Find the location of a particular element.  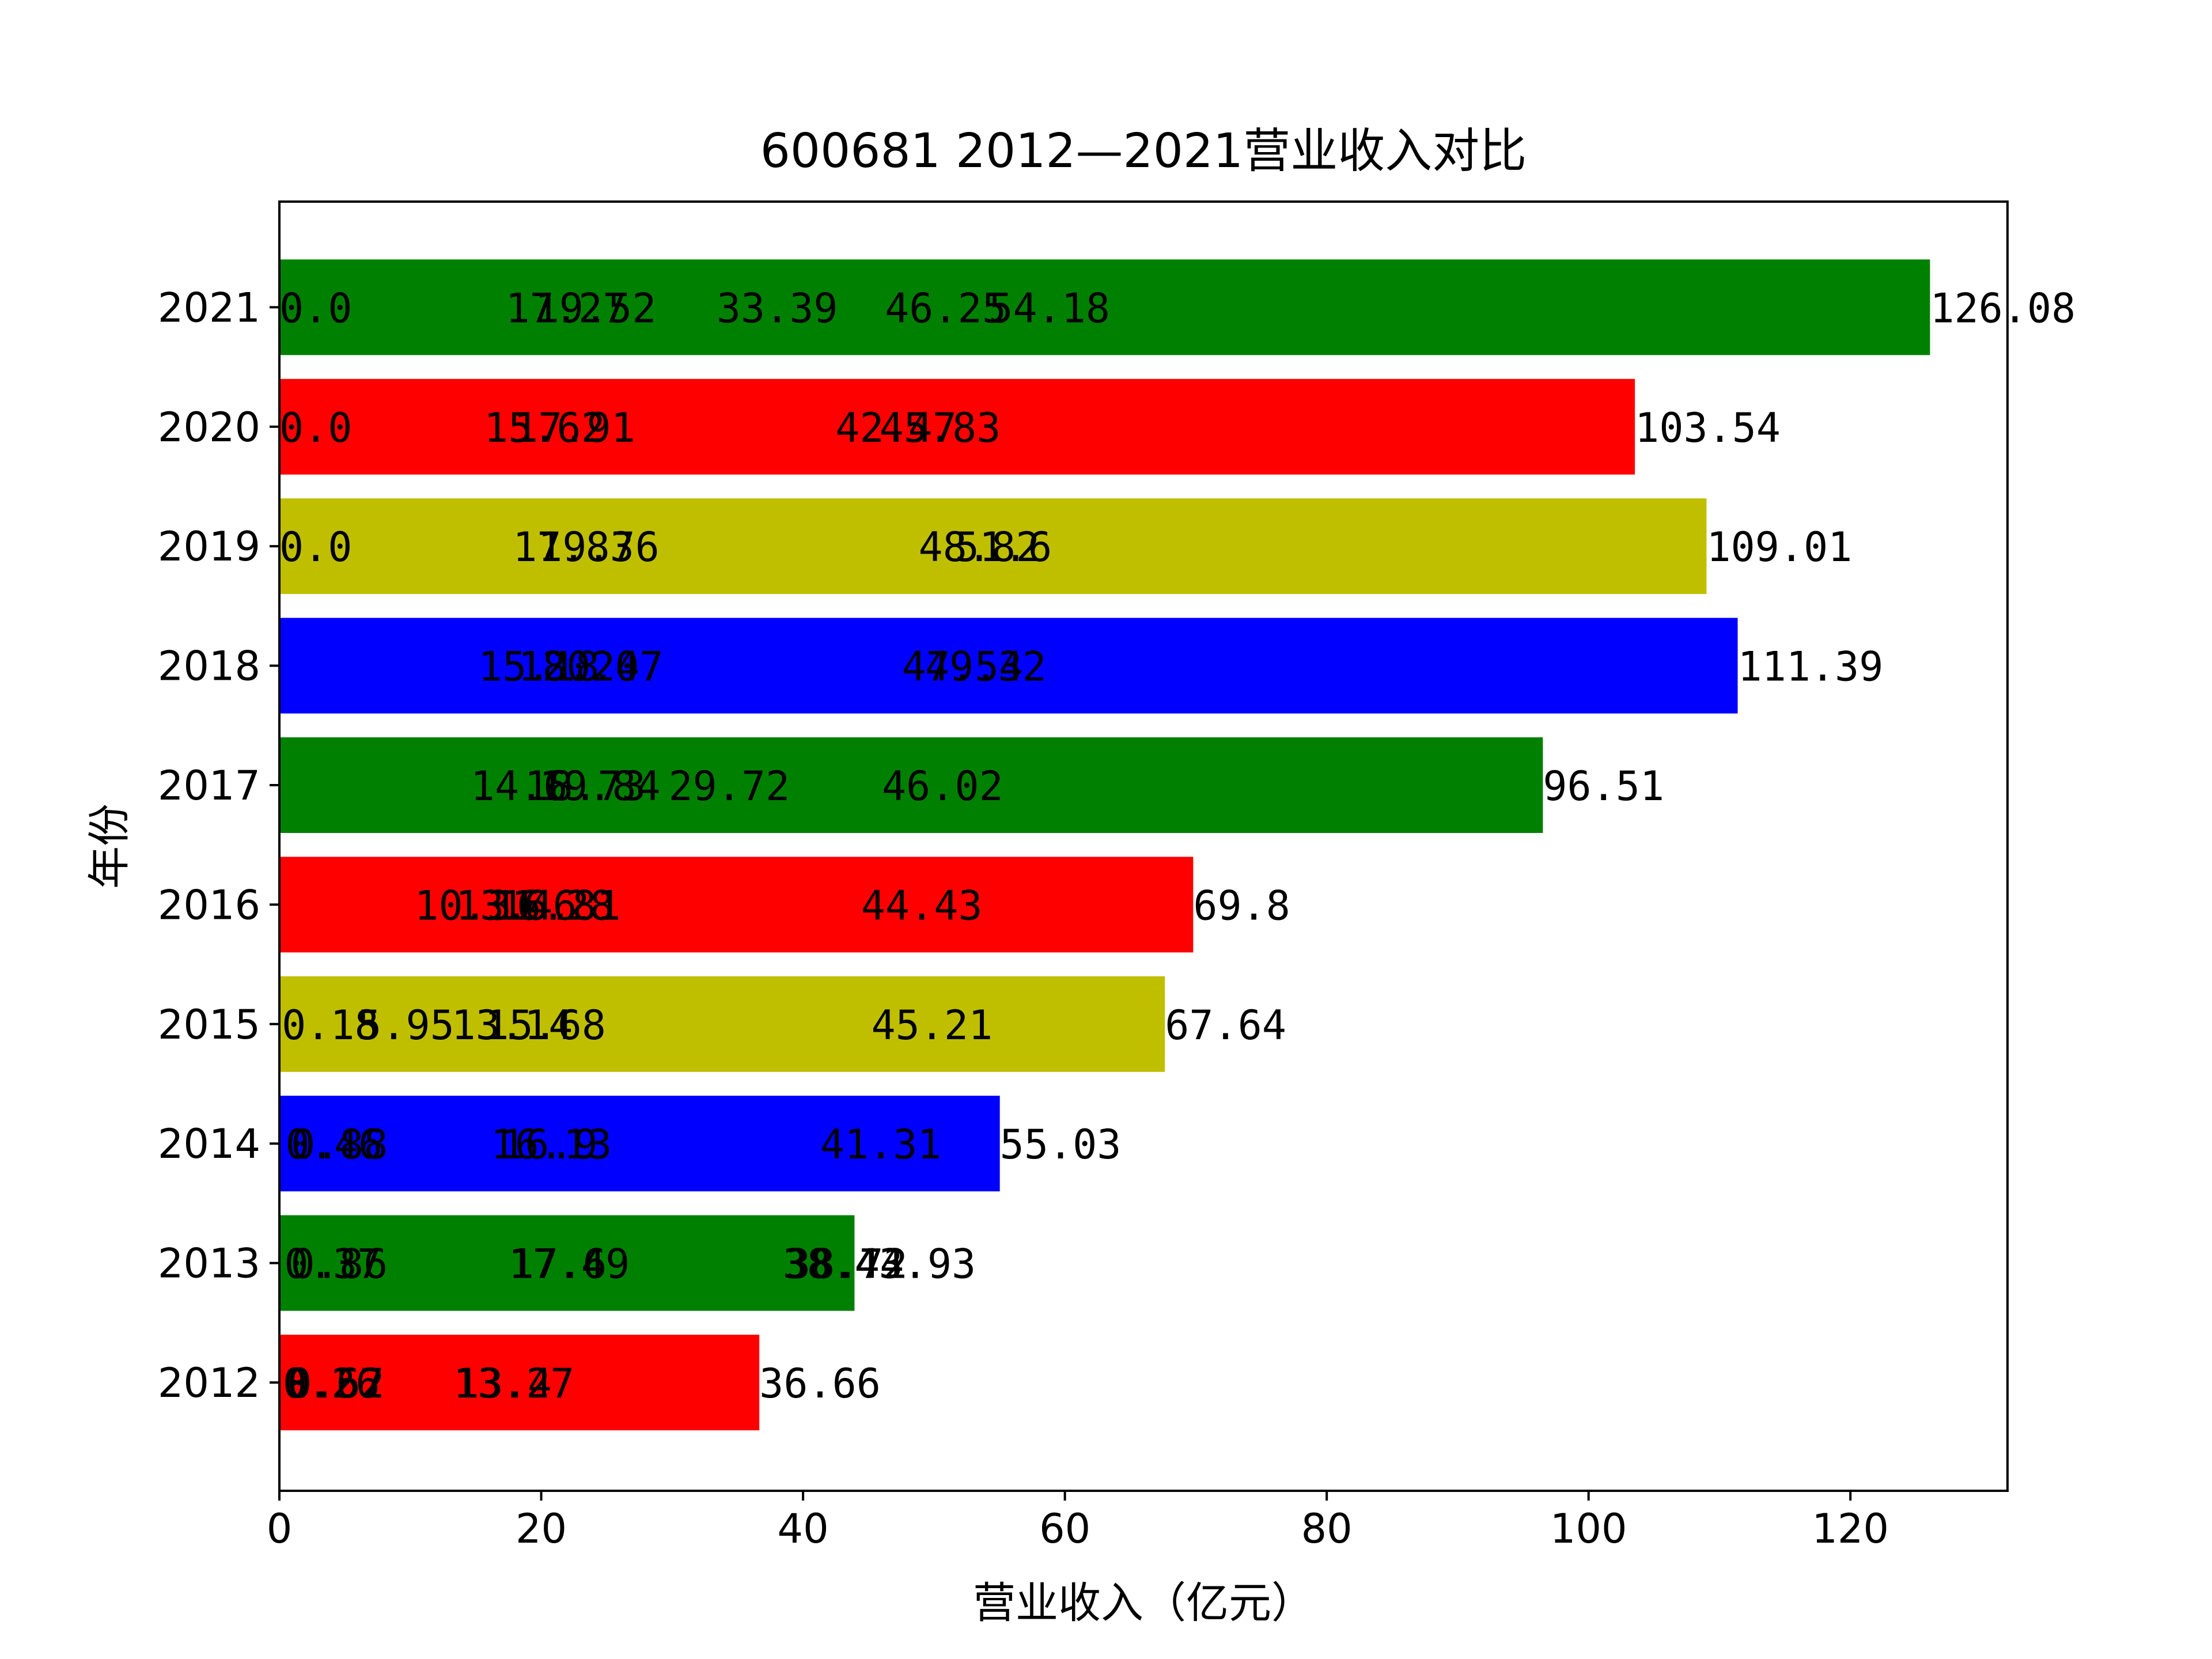

inner-label-2019: 48.82 is located at coordinates (979, 547).